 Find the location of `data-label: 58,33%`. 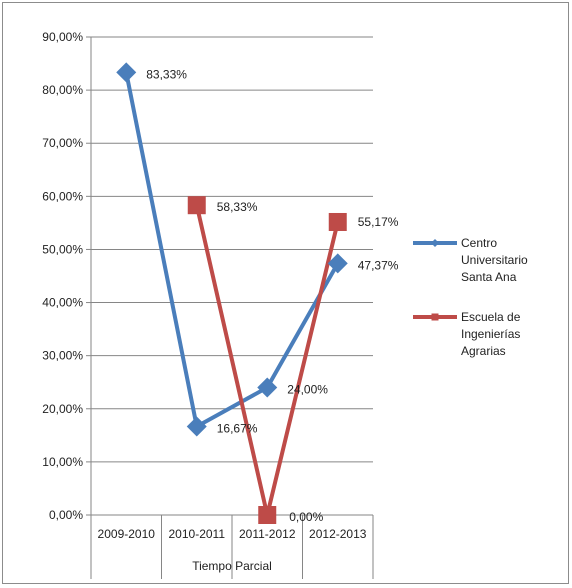

data-label: 58,33% is located at coordinates (237, 207).